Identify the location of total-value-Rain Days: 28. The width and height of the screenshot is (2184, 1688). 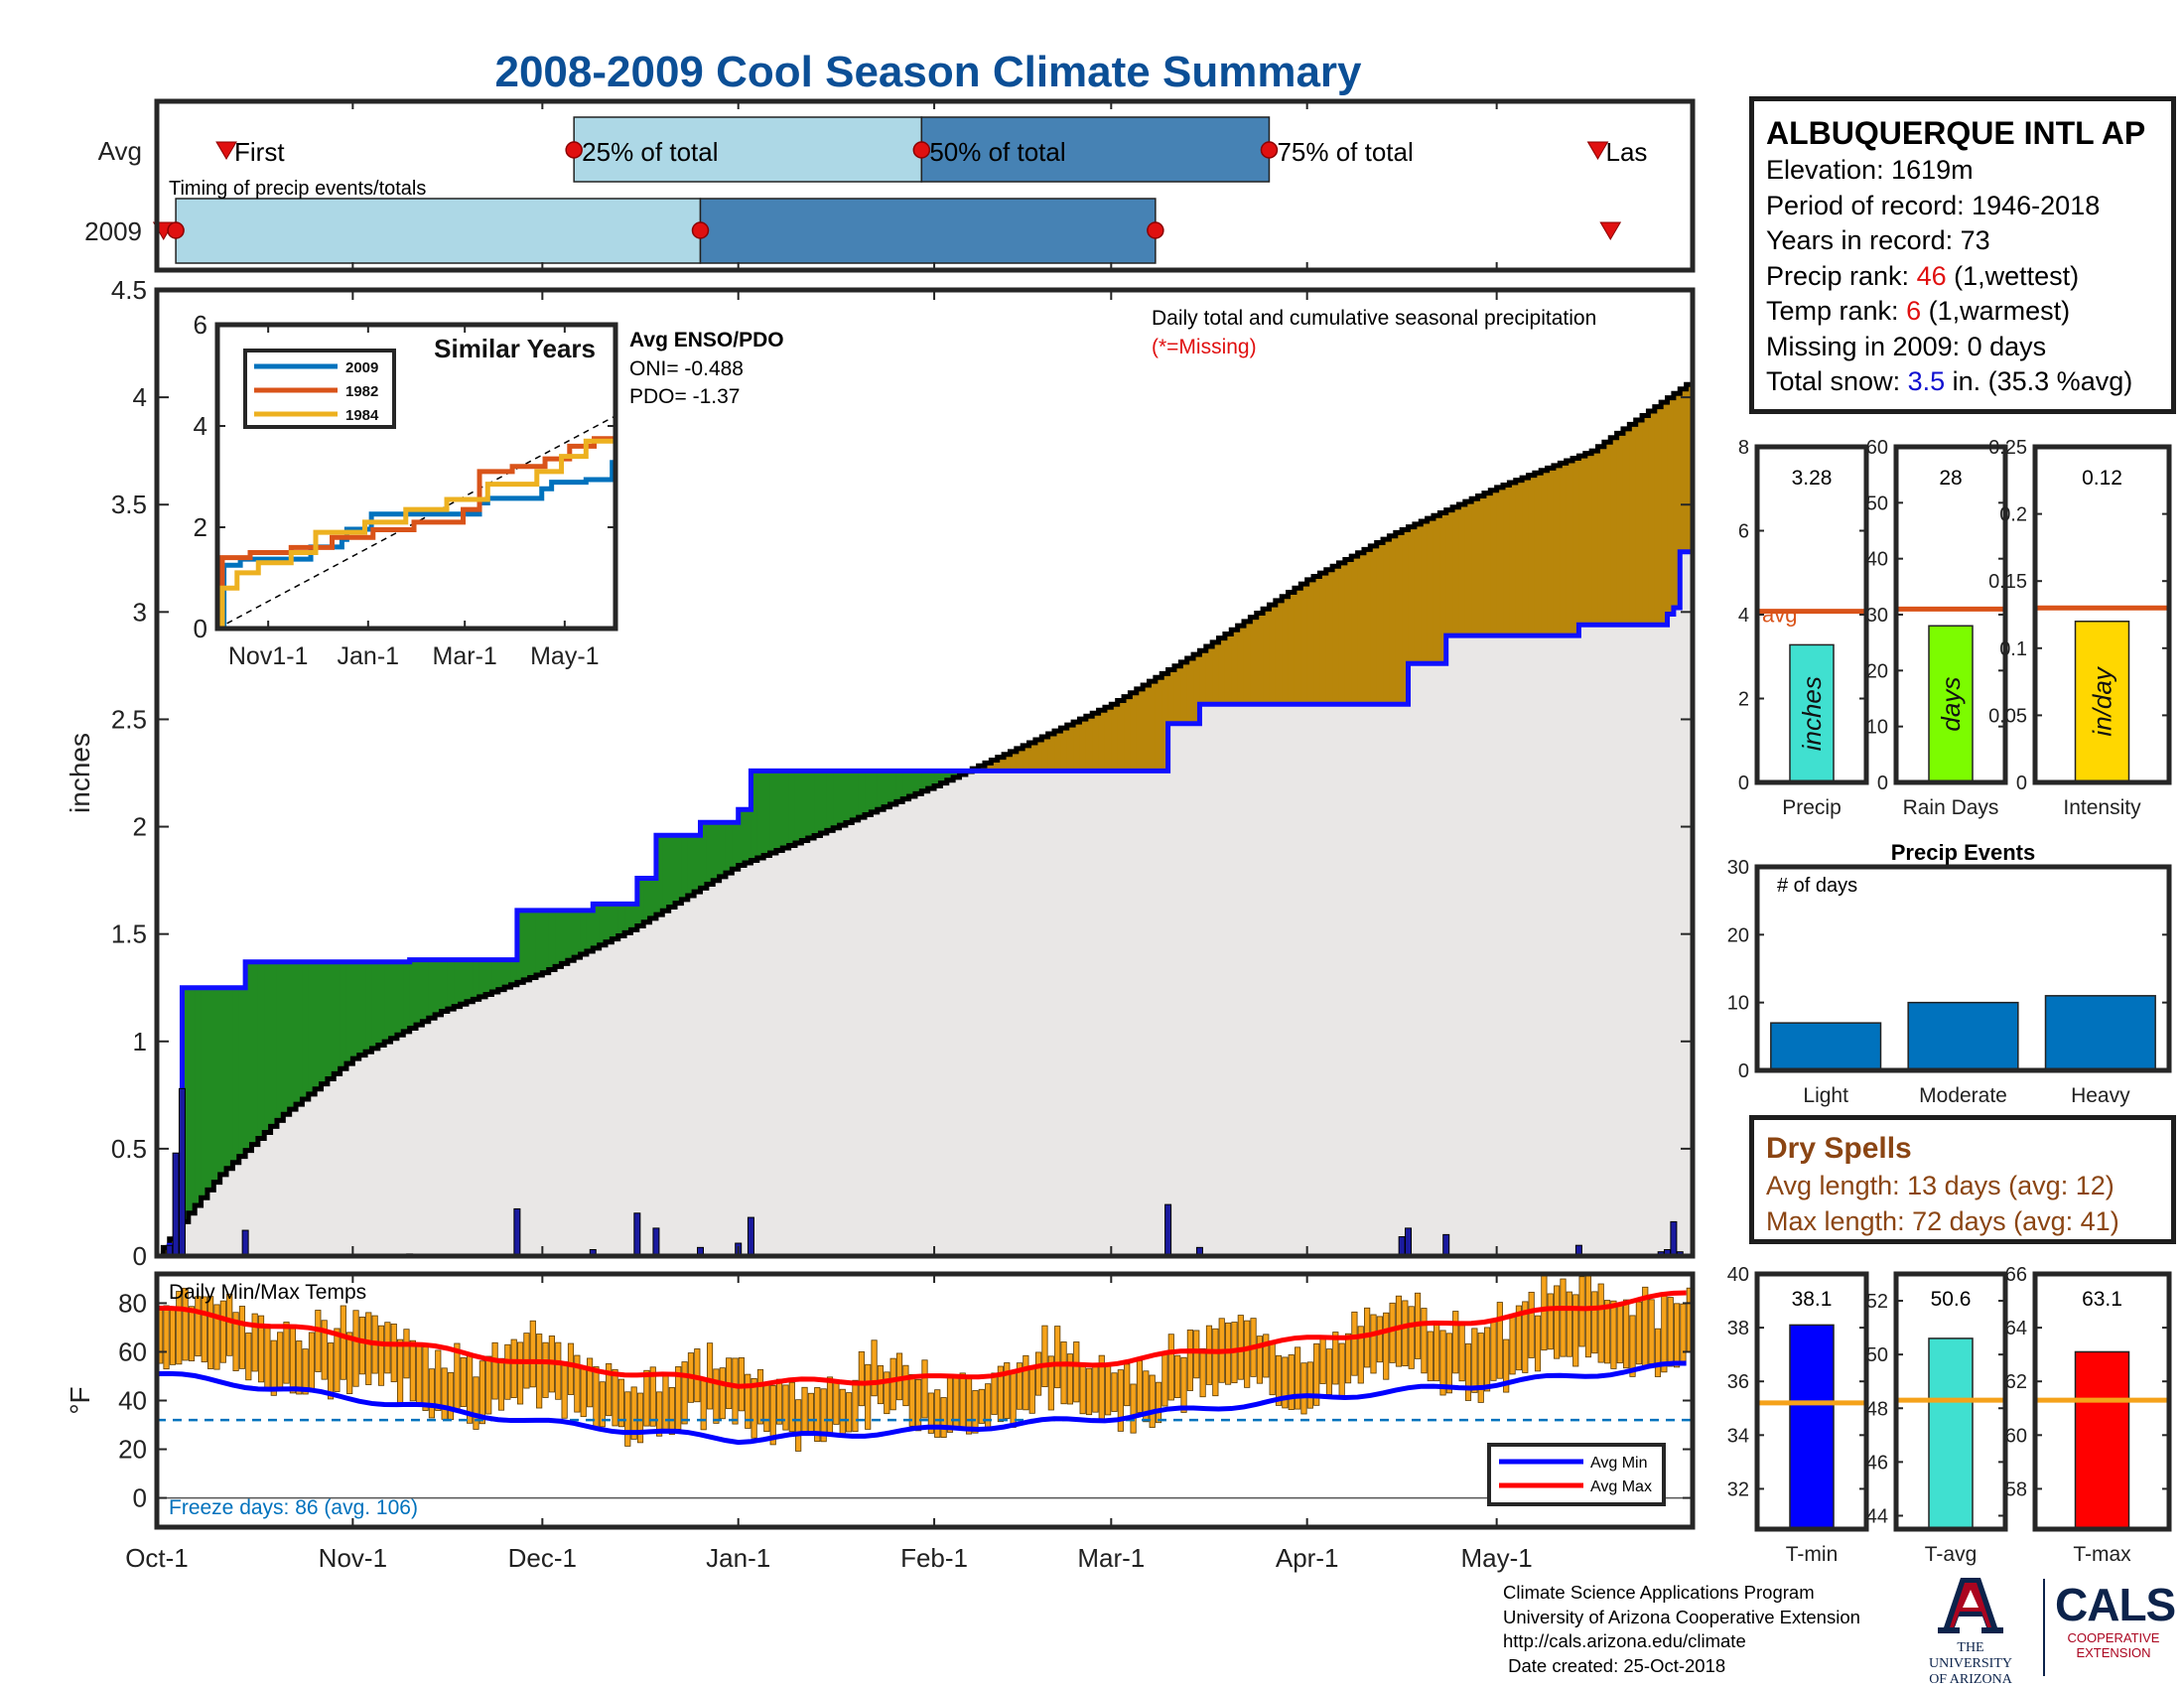
(1950, 478).